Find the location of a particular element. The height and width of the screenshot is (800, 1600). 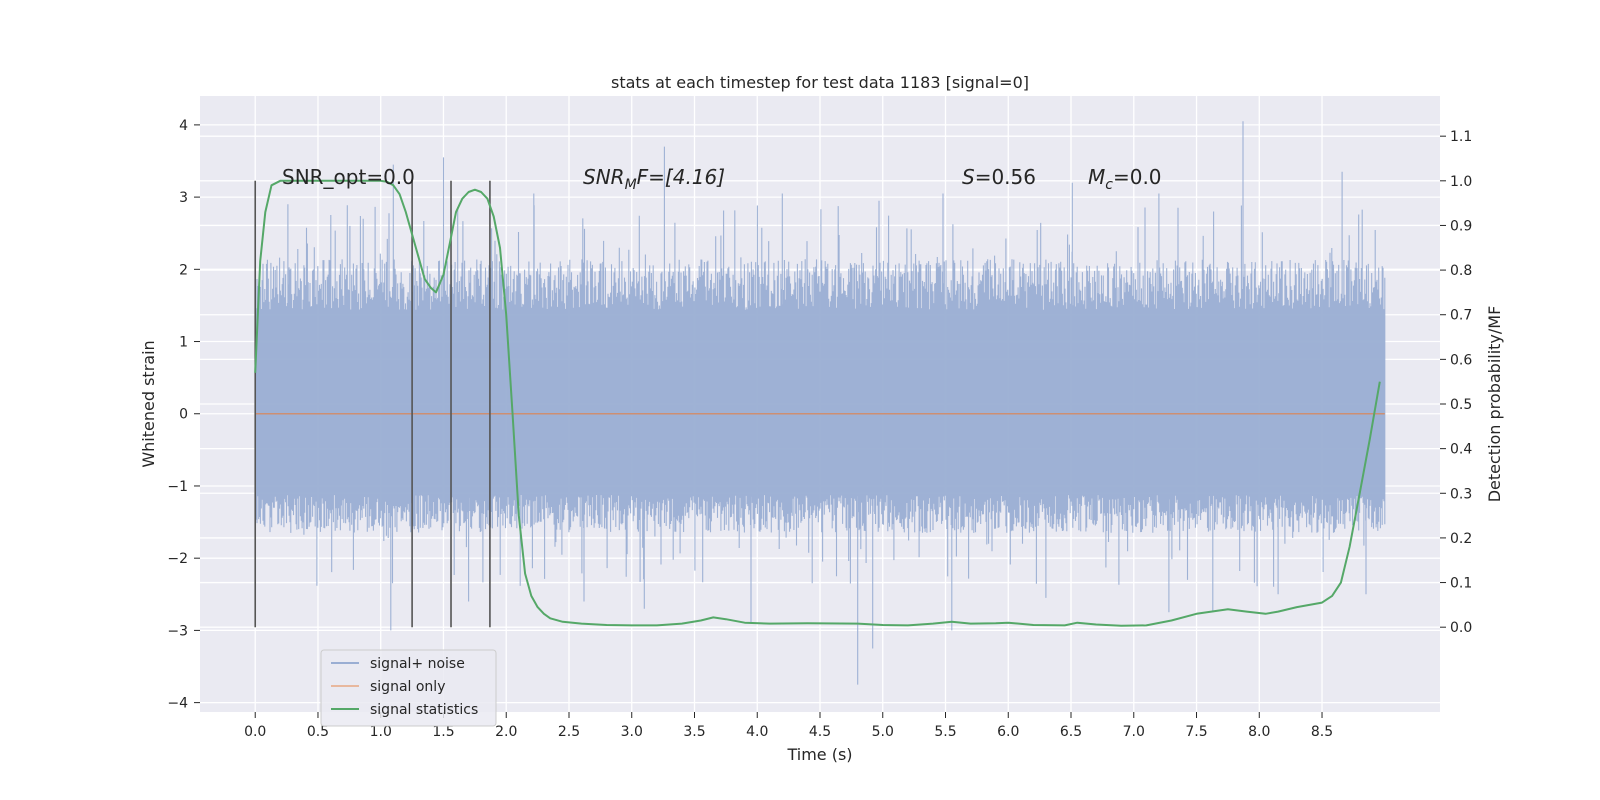

x-tick-label: 8.0 is located at coordinates (1259, 732).